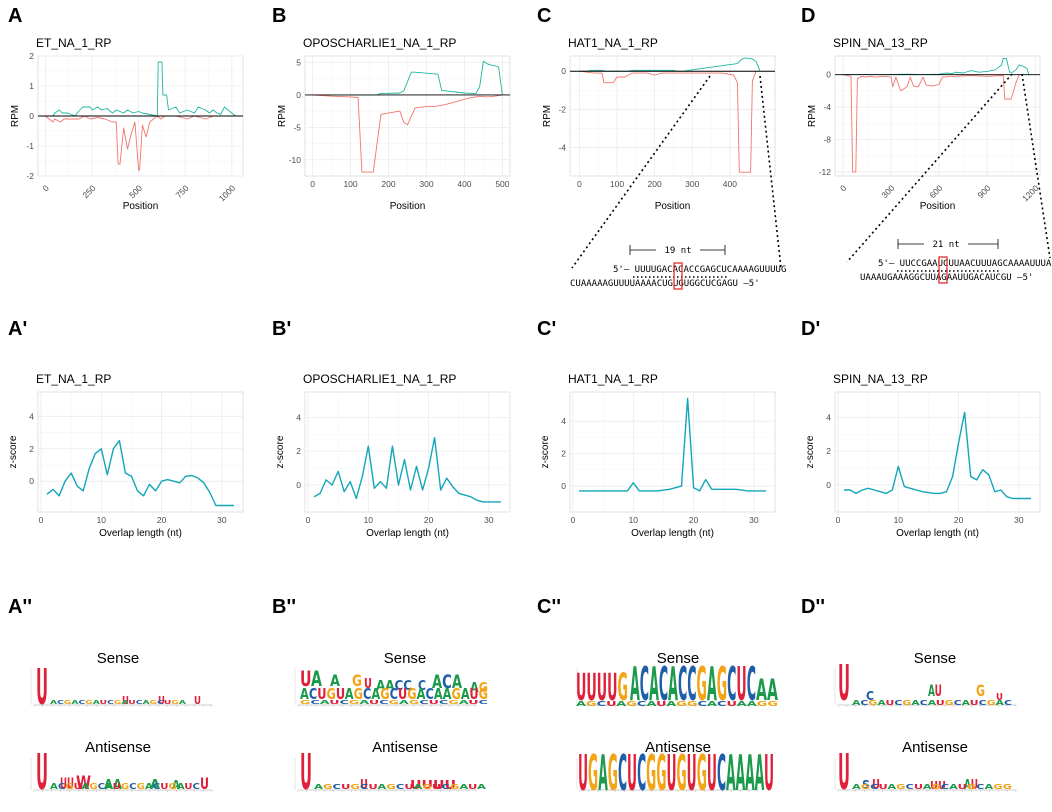 Image resolution: width=1052 pixels, height=812 pixels. Describe the element at coordinates (546, 329) in the screenshot. I see `panel-label-c-prime: C'` at that location.